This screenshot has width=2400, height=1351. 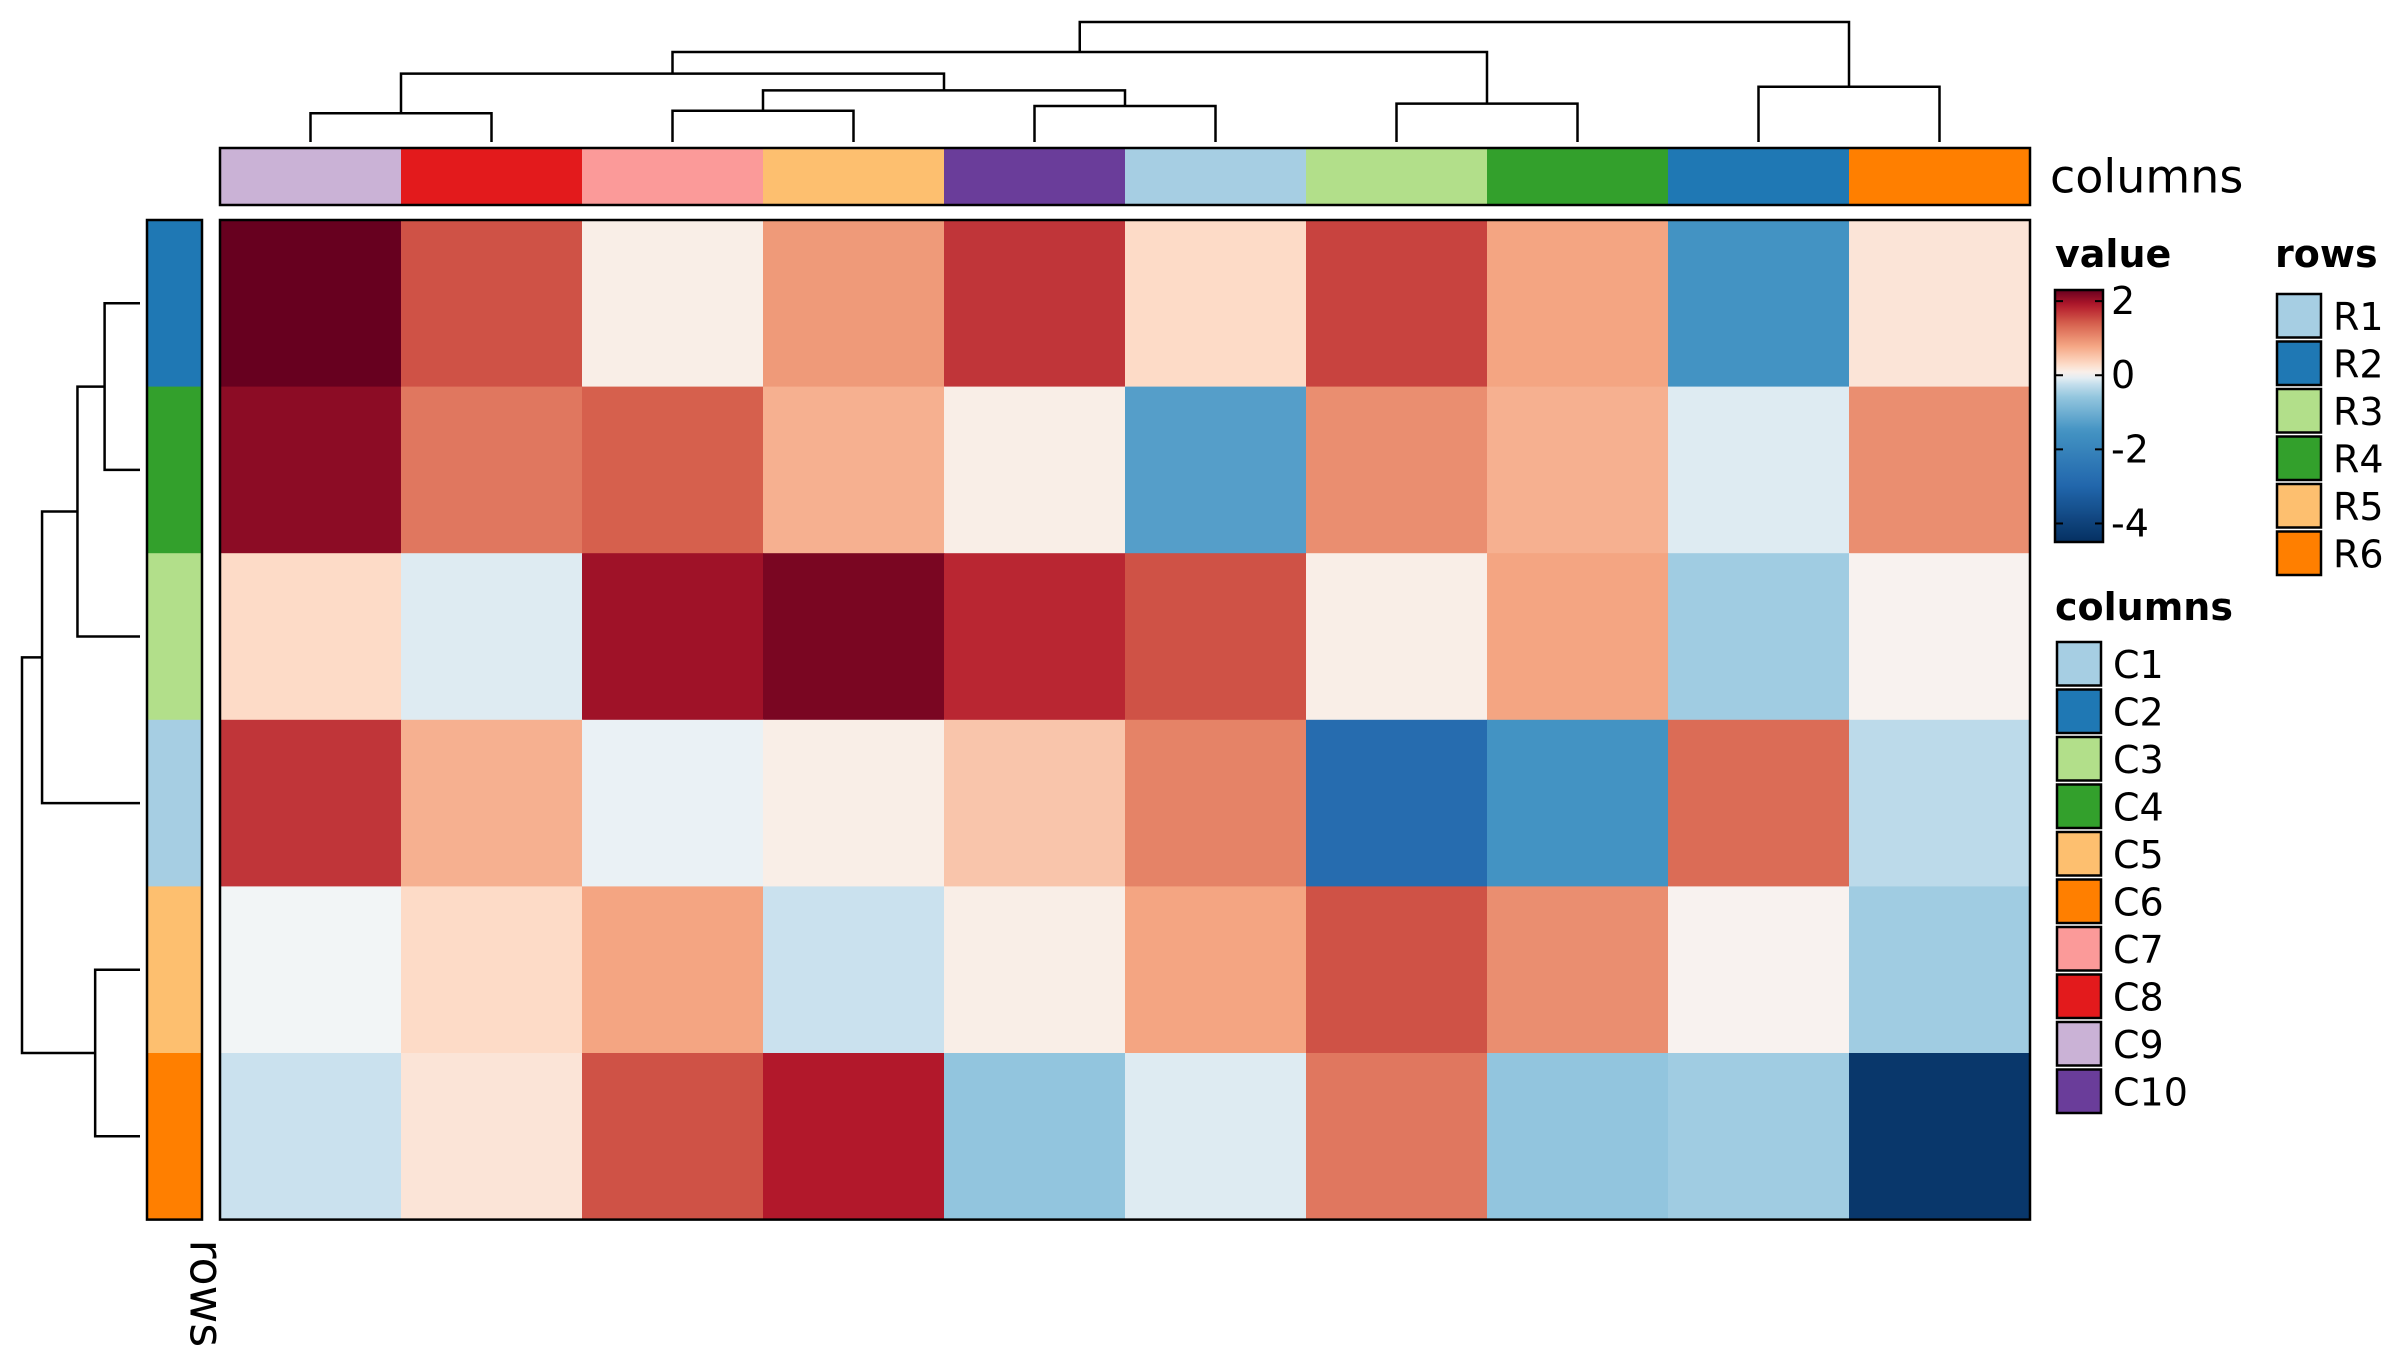 I want to click on value-tick-label: 2, so click(x=2123, y=301).